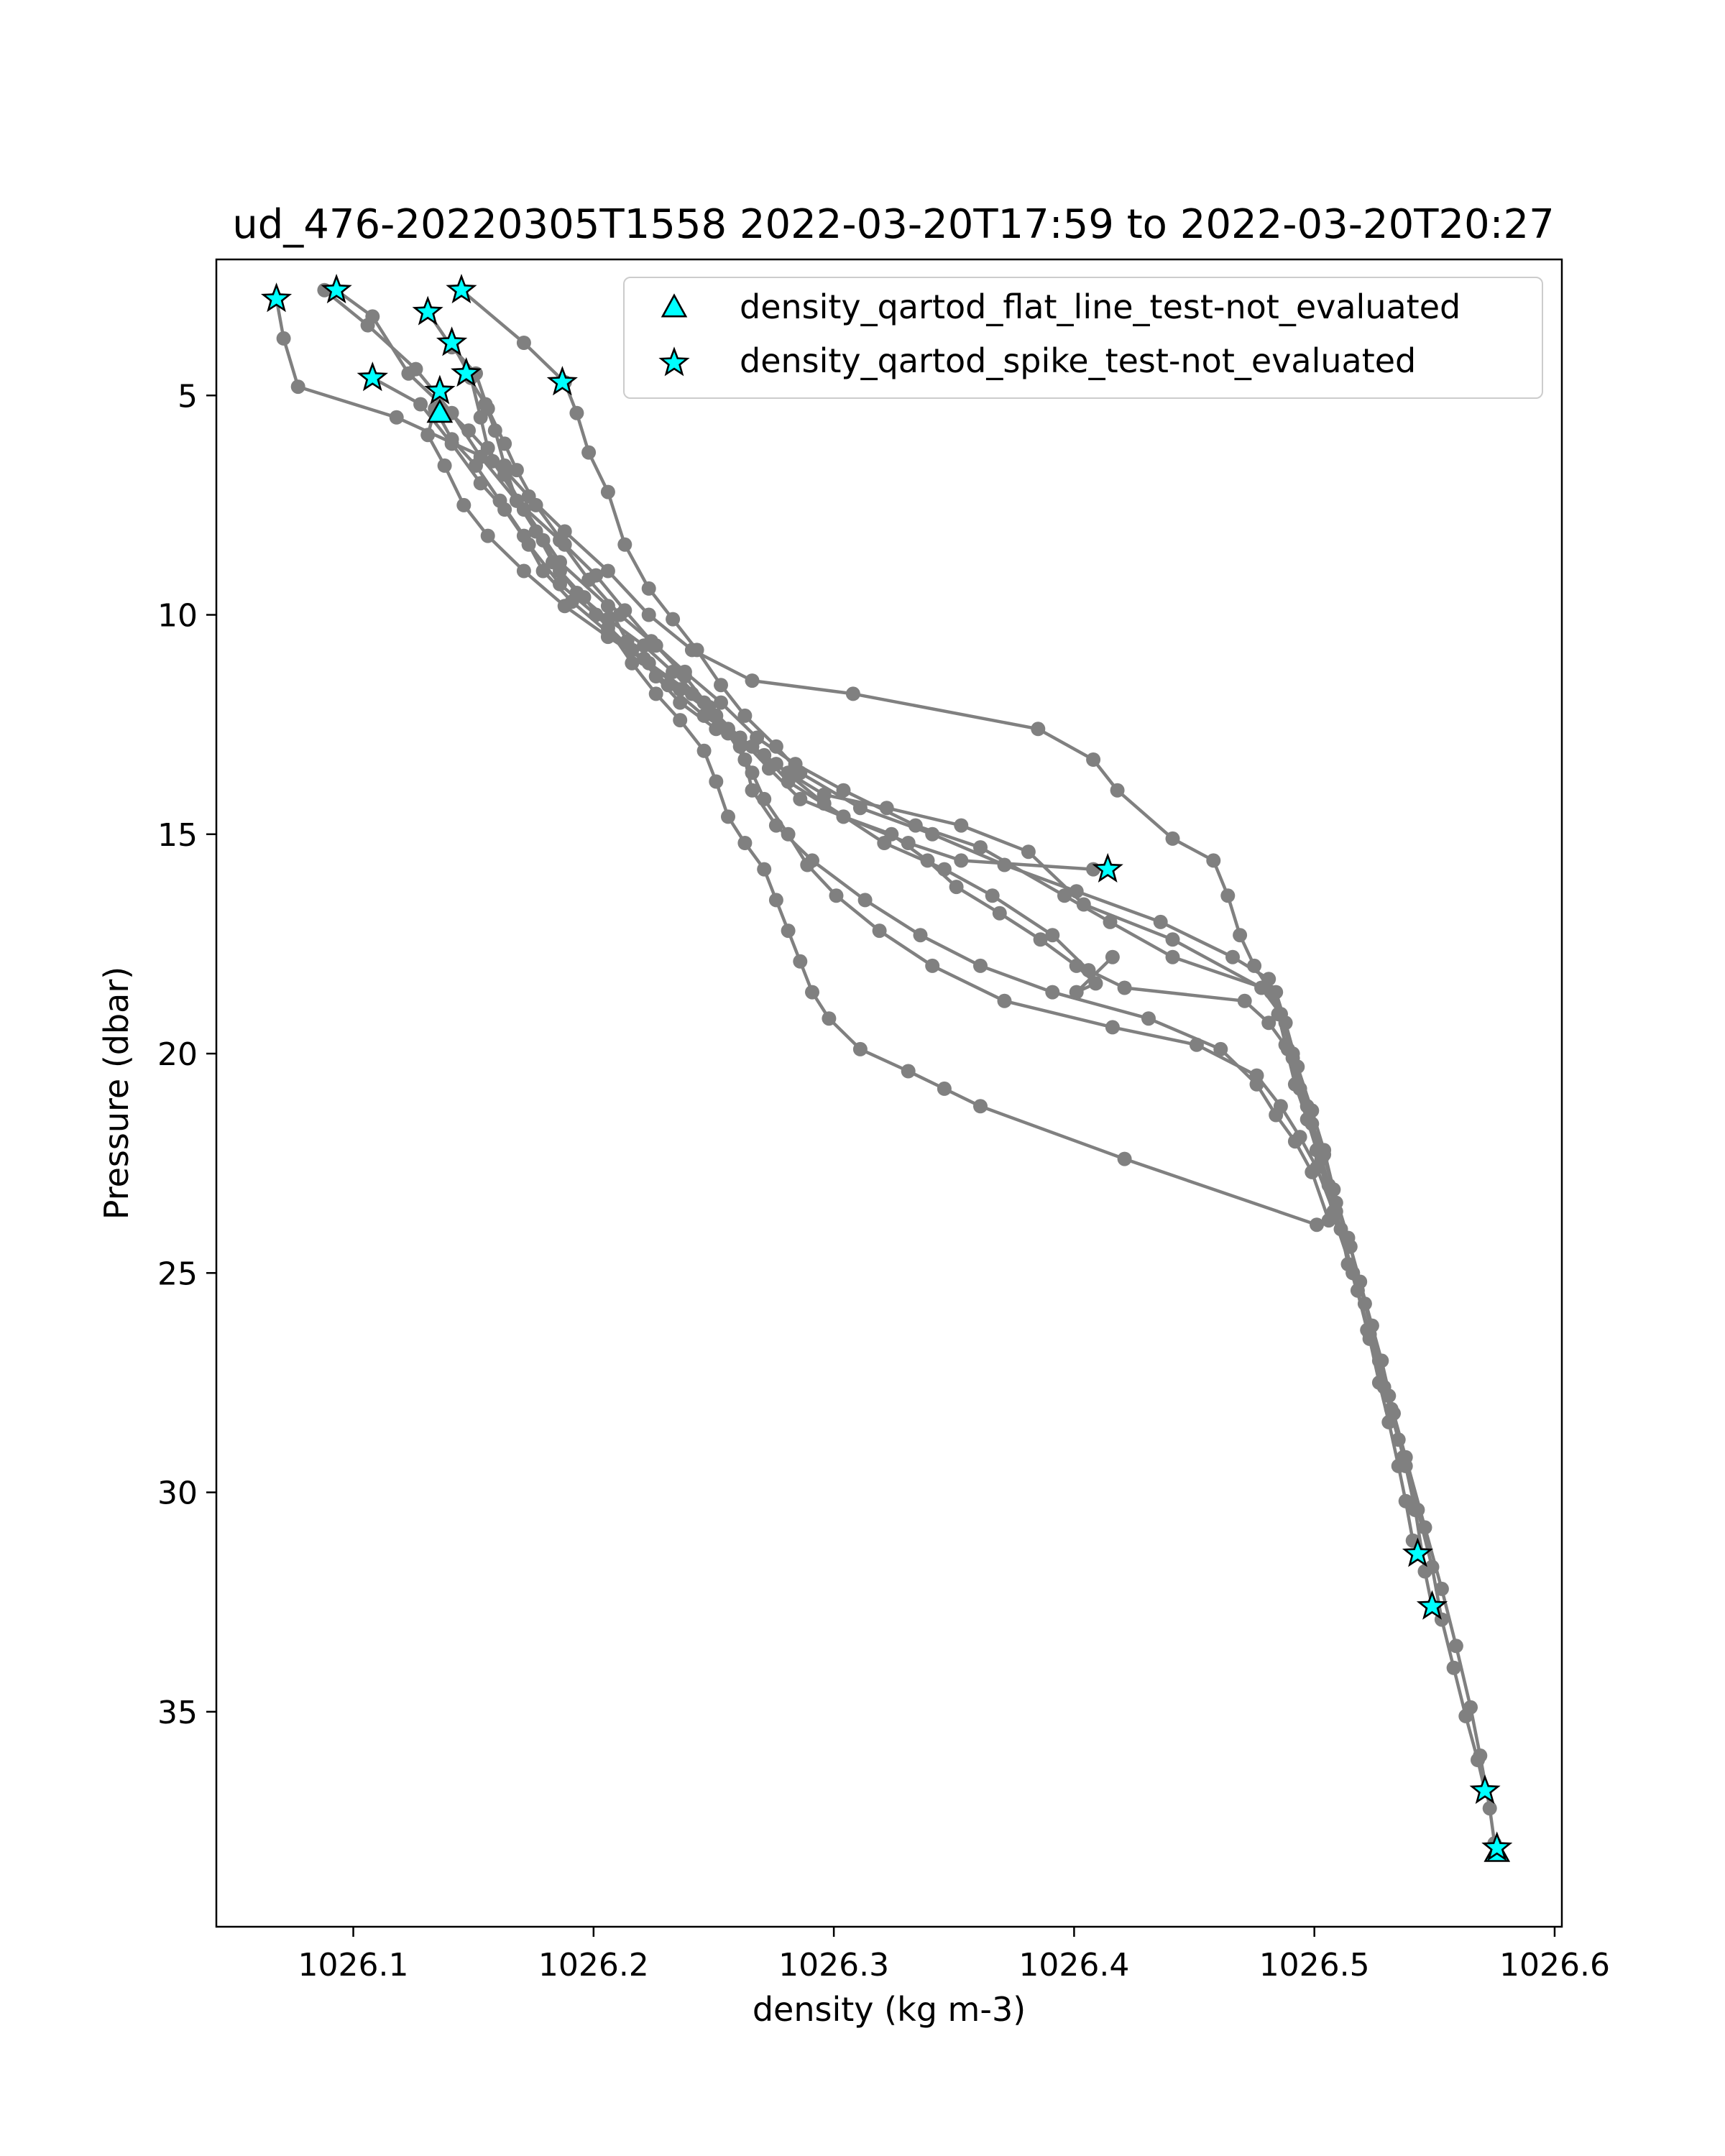  What do you see at coordinates (833, 1965) in the screenshot?
I see `x-tick-label: 1026.3` at bounding box center [833, 1965].